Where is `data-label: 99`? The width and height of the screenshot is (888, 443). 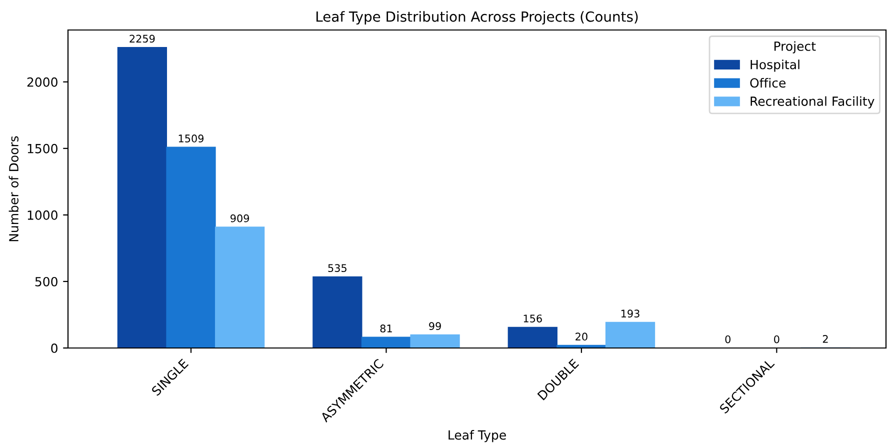
data-label: 99 is located at coordinates (435, 326).